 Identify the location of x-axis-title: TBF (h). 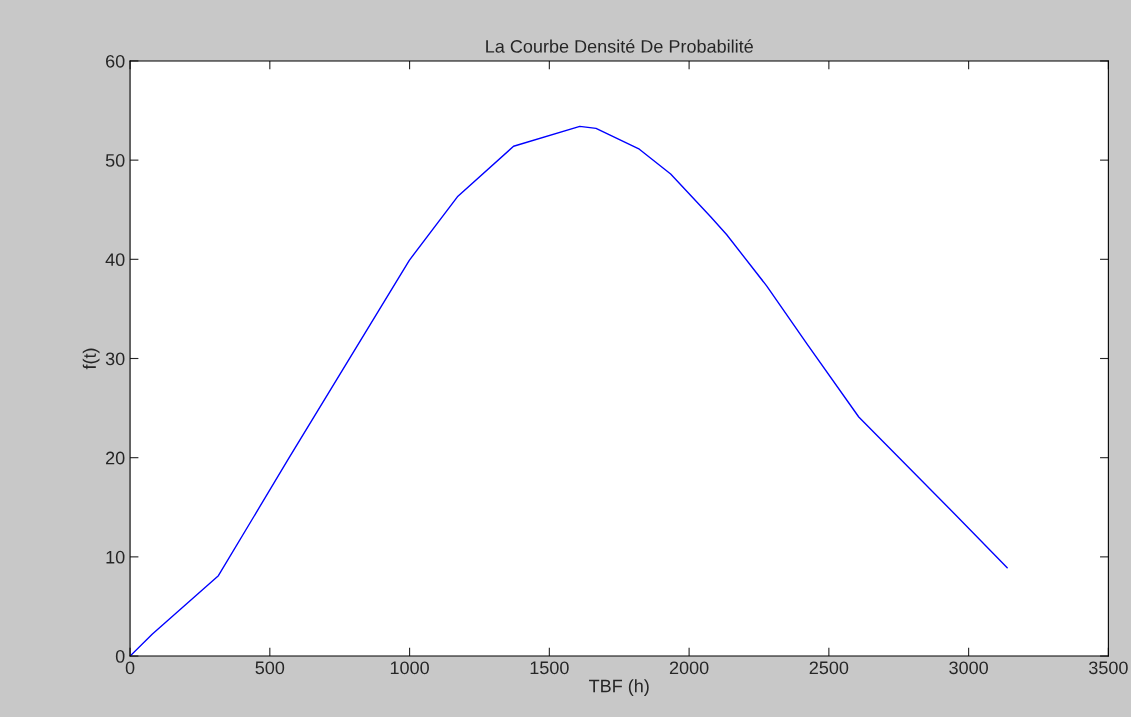
(619, 687).